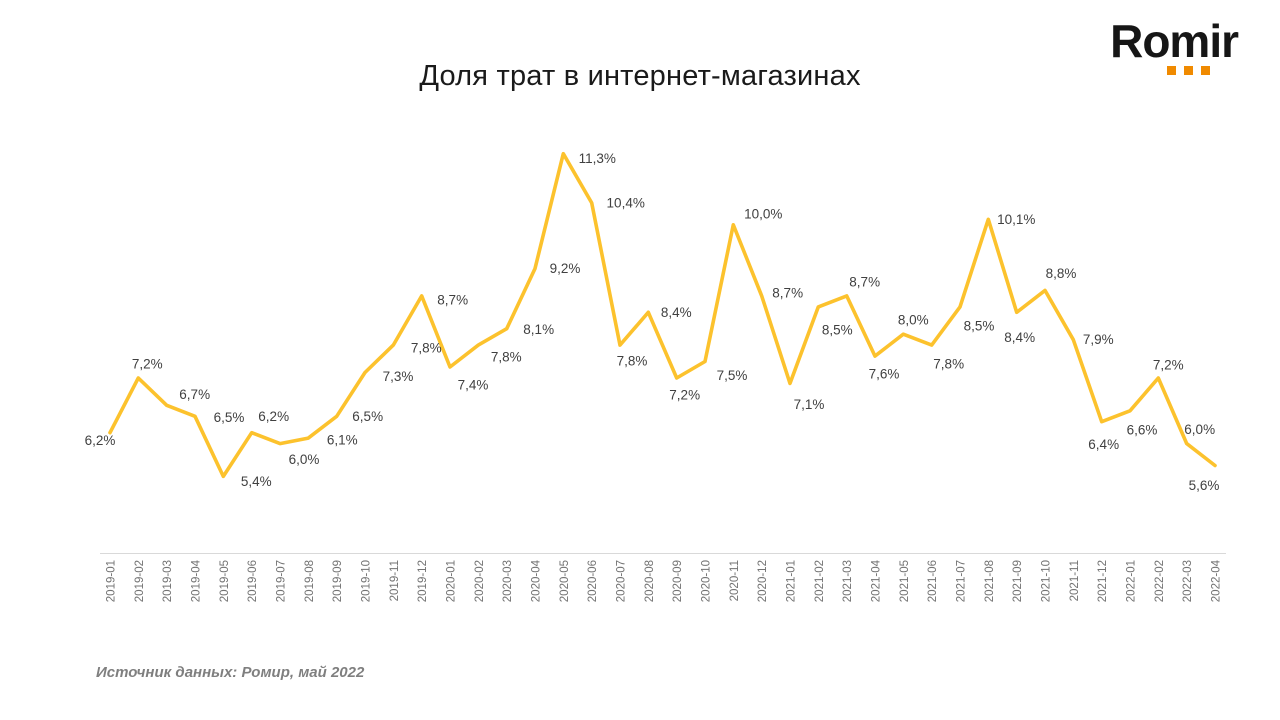  What do you see at coordinates (473, 385) in the screenshot?
I see `data-point-label: 7,4%` at bounding box center [473, 385].